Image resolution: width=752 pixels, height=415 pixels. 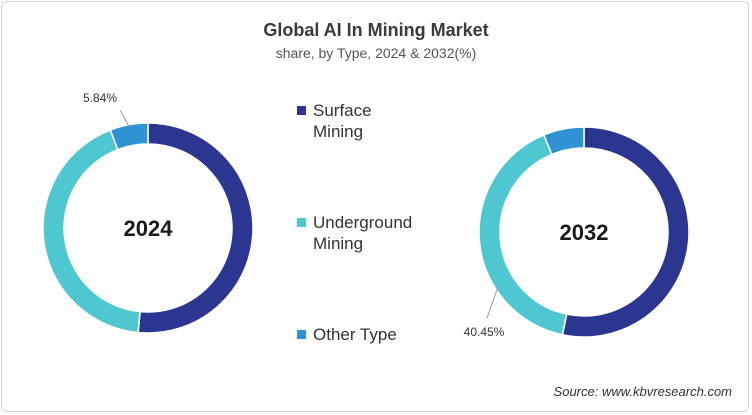 I want to click on slice-other-type-2024, so click(x=129, y=136).